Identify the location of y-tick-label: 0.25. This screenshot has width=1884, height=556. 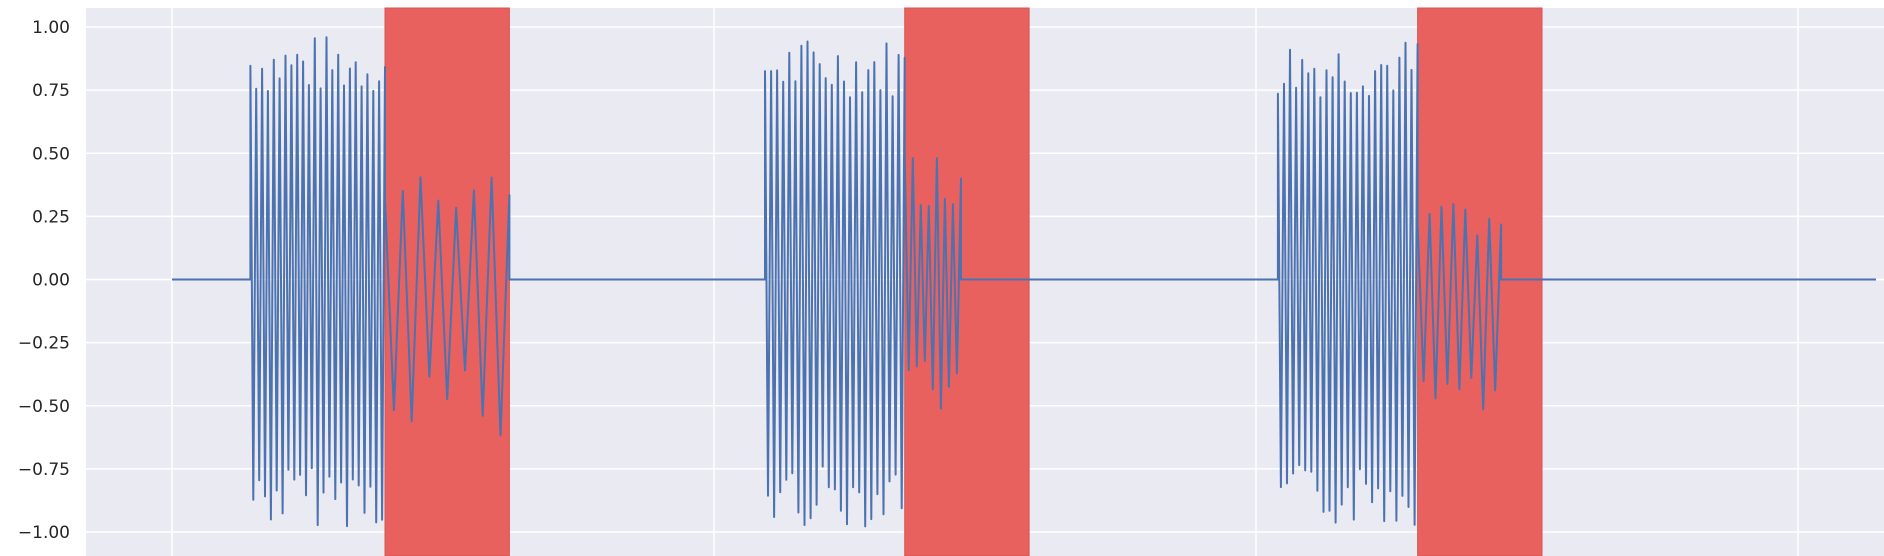
(51, 217).